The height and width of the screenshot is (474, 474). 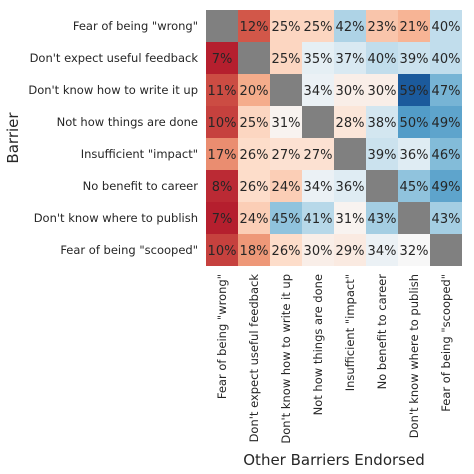 I want to click on y-axis-label: Barrier, so click(x=13, y=138).